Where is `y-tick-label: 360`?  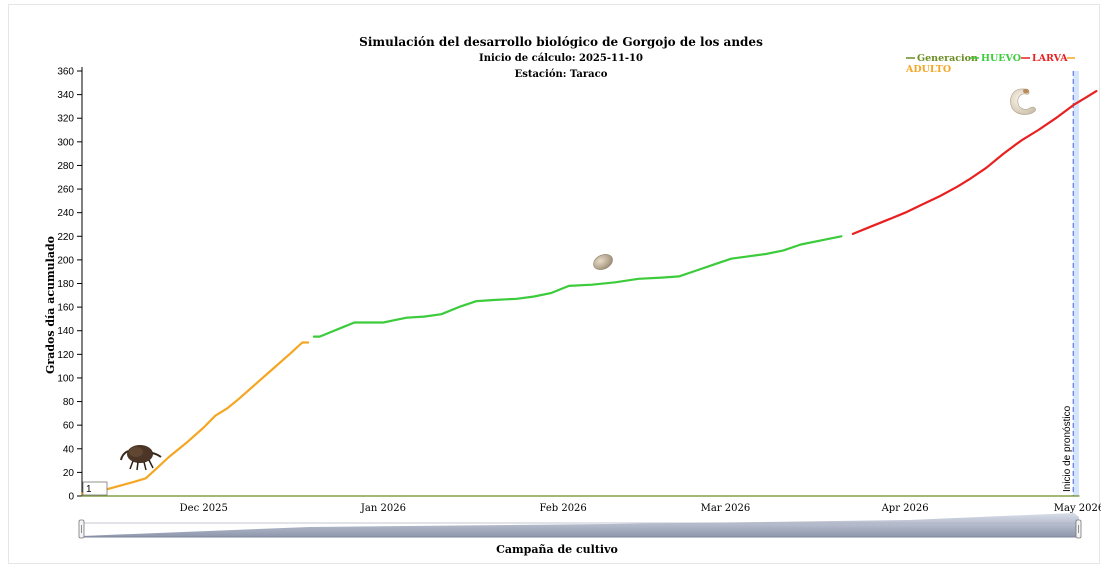 y-tick-label: 360 is located at coordinates (65, 72).